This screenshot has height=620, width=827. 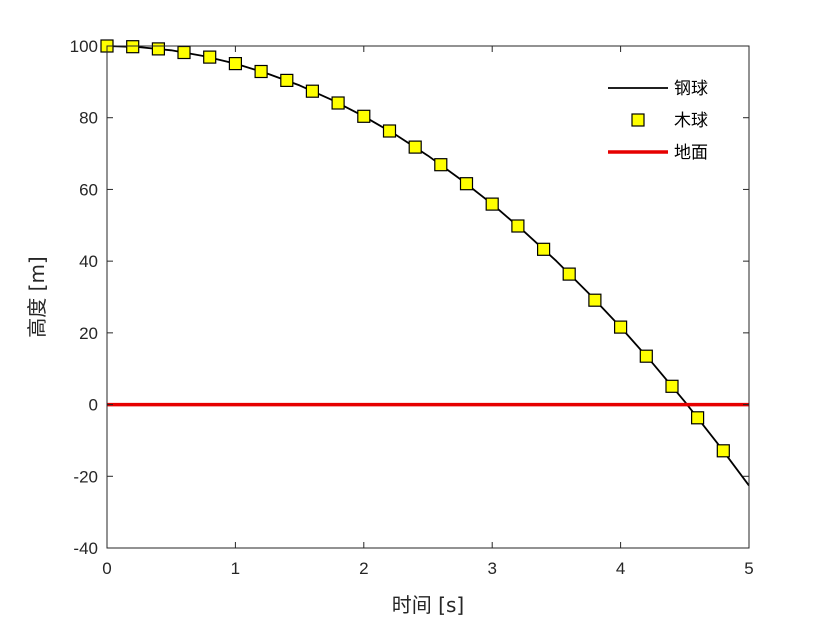 I want to click on x-tick-label: 0, so click(x=106, y=568).